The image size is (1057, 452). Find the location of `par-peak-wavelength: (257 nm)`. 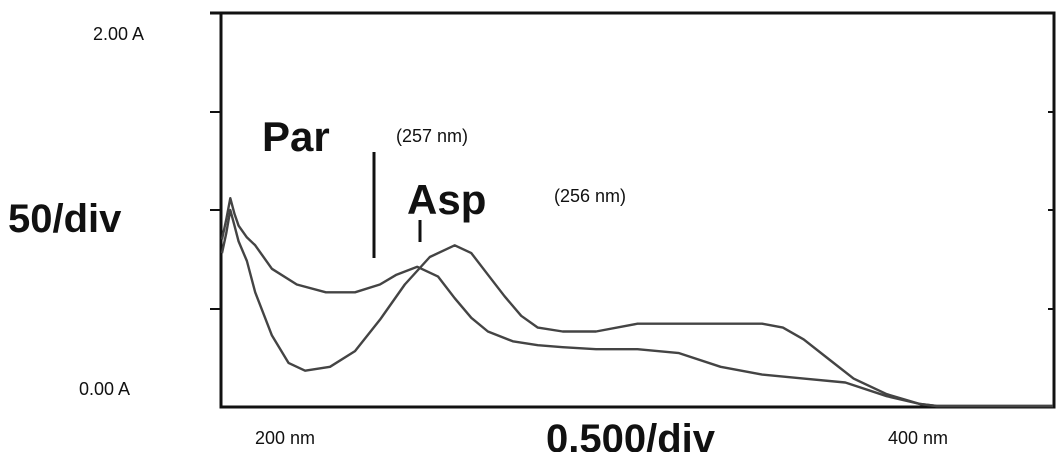

par-peak-wavelength: (257 nm) is located at coordinates (432, 136).